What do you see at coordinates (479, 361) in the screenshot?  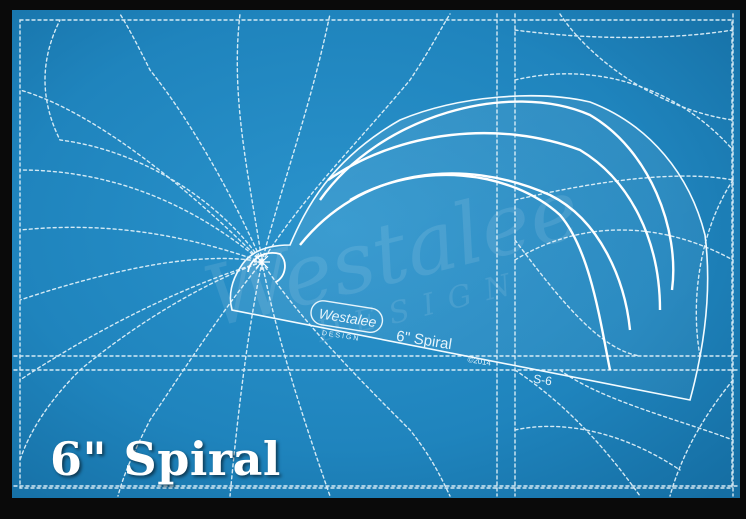 I see `ruler-copyright: ©2014` at bounding box center [479, 361].